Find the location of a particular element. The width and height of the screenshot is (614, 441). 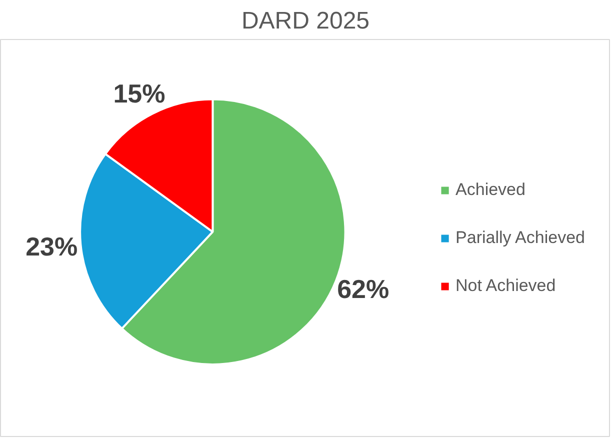

legend-label: Parially Achieved is located at coordinates (520, 238).